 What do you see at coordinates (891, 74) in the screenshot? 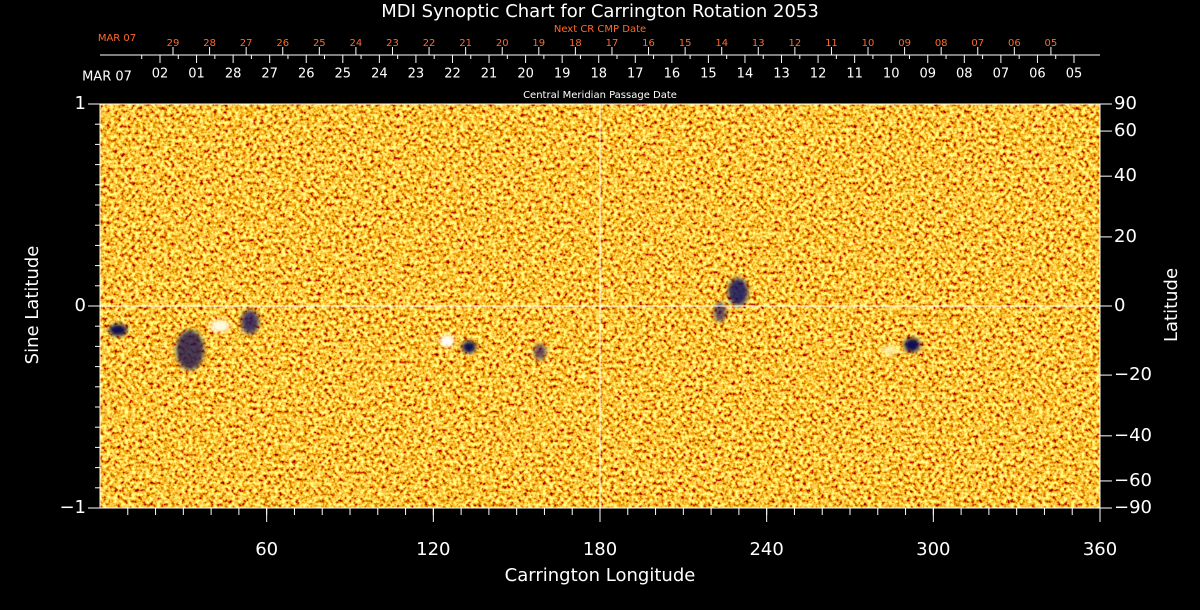
I see `date-label: 10` at bounding box center [891, 74].